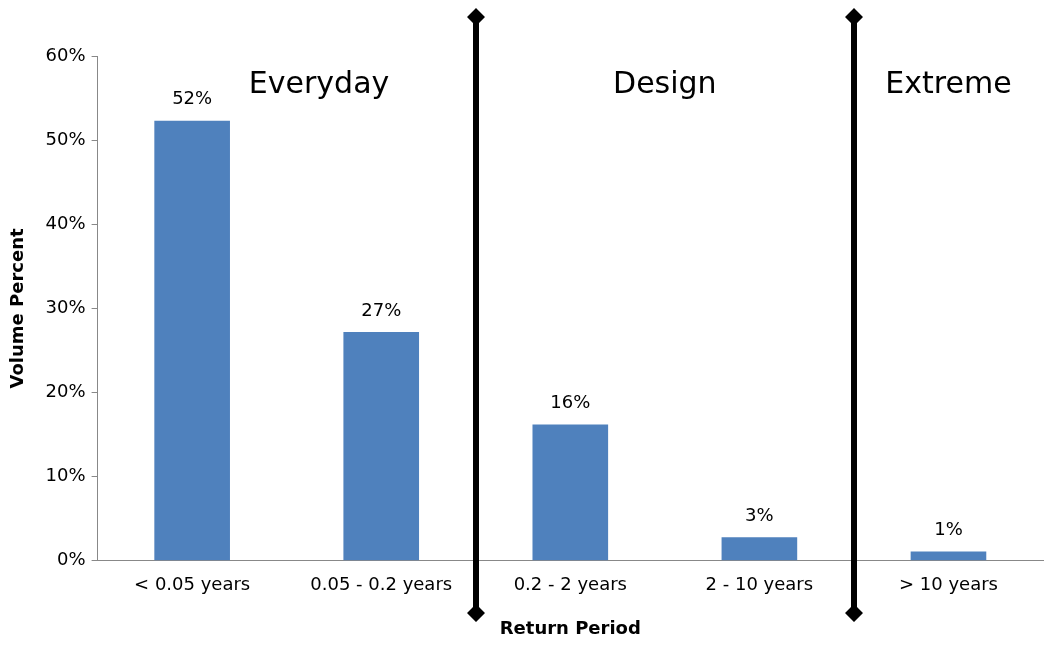 The height and width of the screenshot is (648, 1044). Describe the element at coordinates (65, 475) in the screenshot. I see `y-tick-label: 10%` at that location.